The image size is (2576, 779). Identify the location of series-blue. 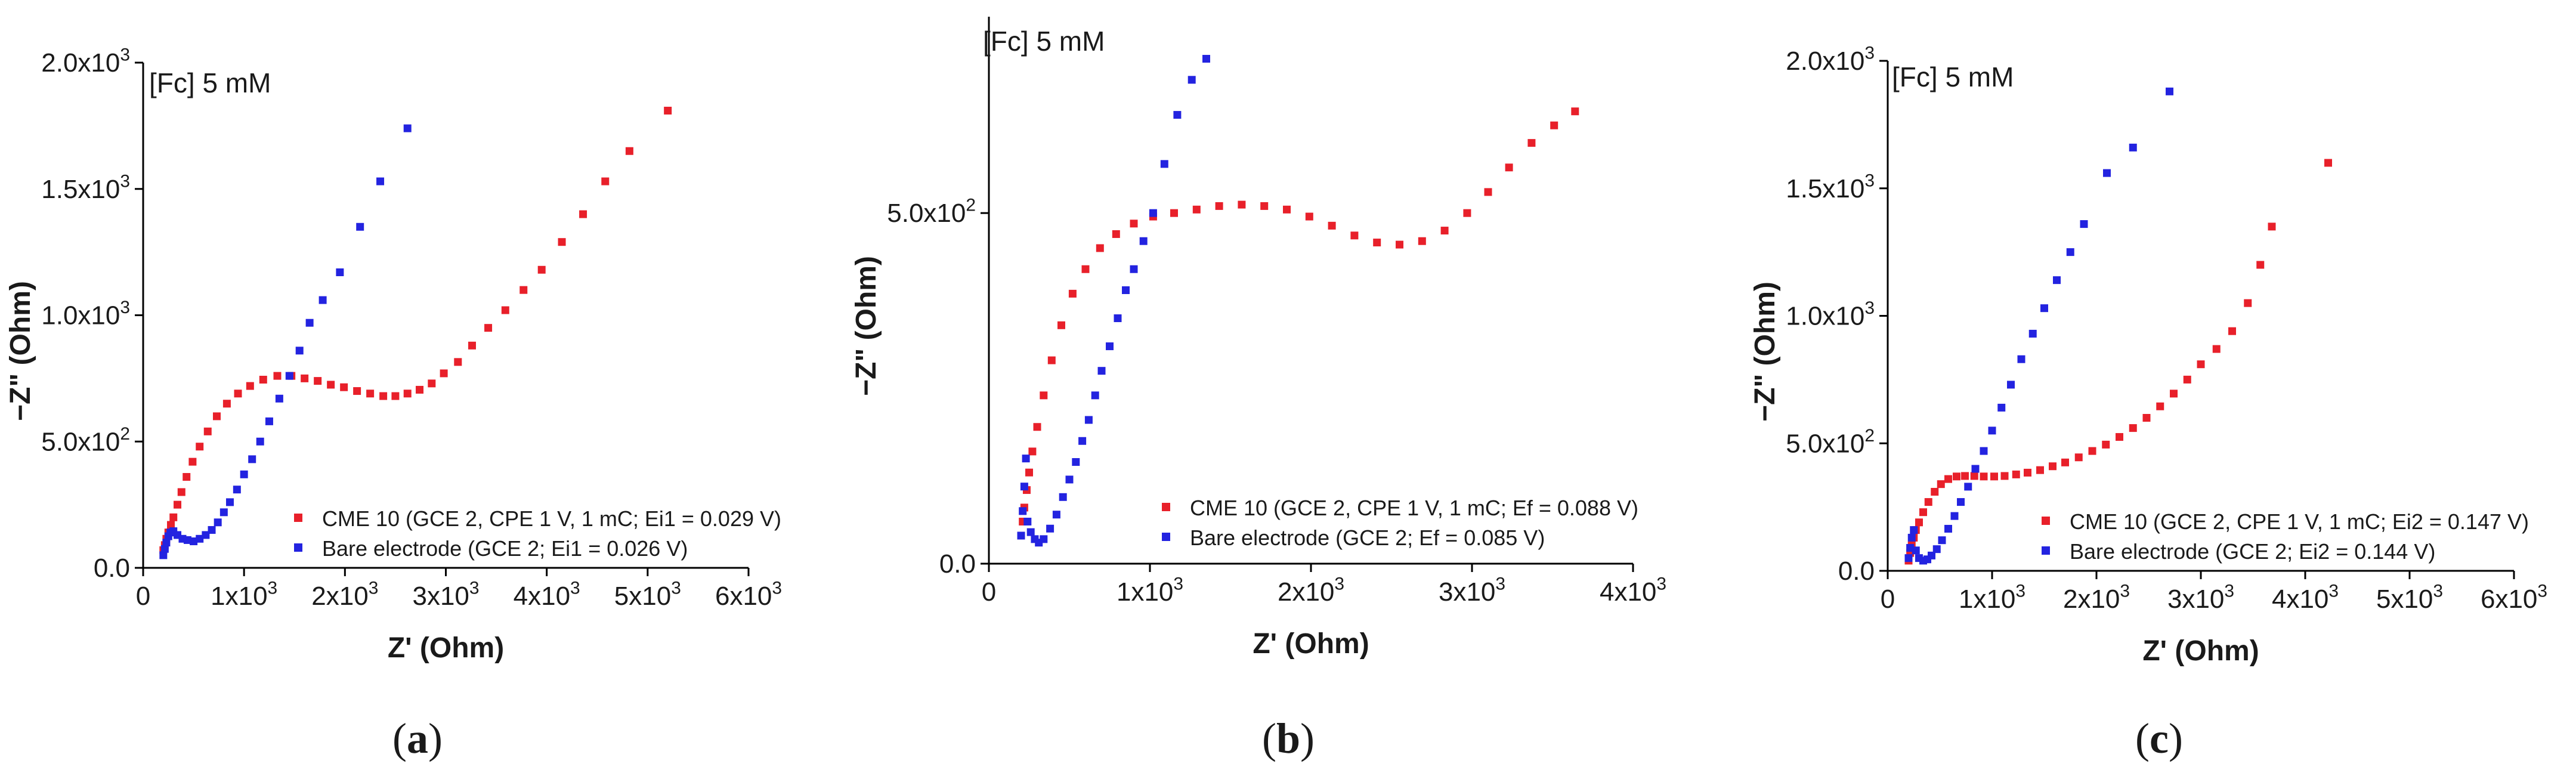
(2038, 326).